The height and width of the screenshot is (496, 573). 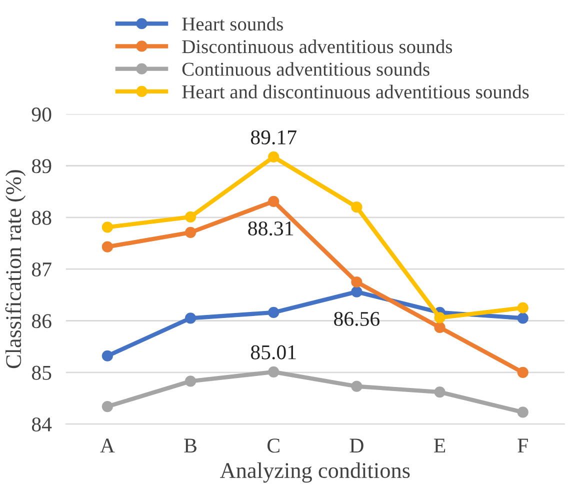 I want to click on y-tick-label: 88, so click(x=42, y=217).